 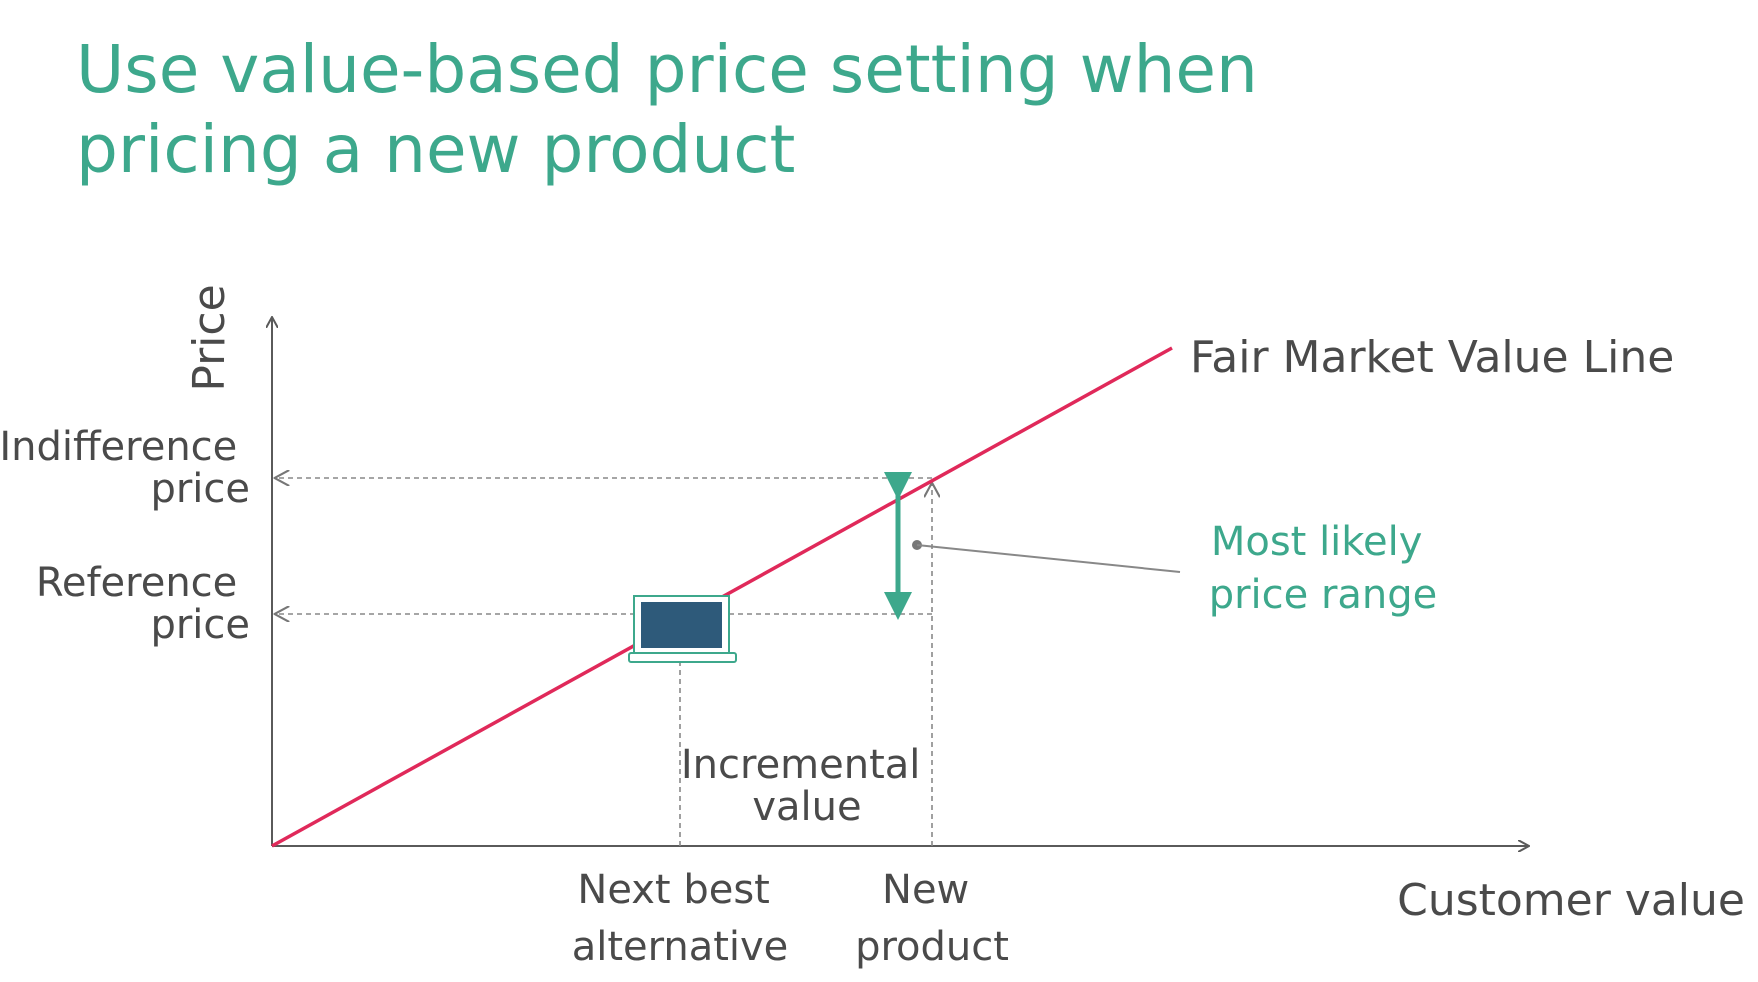 What do you see at coordinates (806, 807) in the screenshot?
I see `incremental-value-line-2: value` at bounding box center [806, 807].